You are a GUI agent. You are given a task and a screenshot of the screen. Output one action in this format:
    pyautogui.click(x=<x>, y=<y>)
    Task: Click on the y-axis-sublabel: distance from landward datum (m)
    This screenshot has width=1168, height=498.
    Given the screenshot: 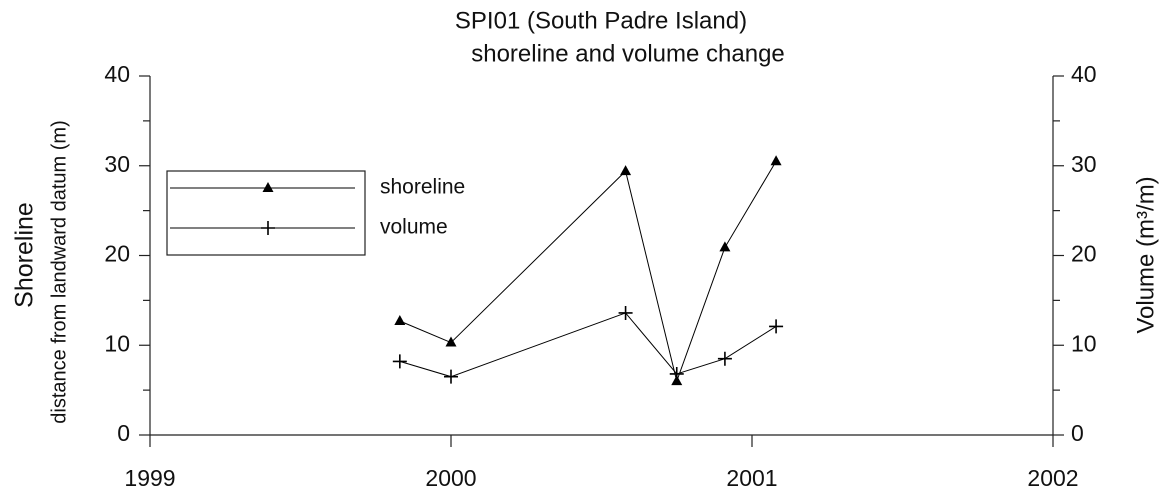 What is the action you would take?
    pyautogui.click(x=59, y=271)
    